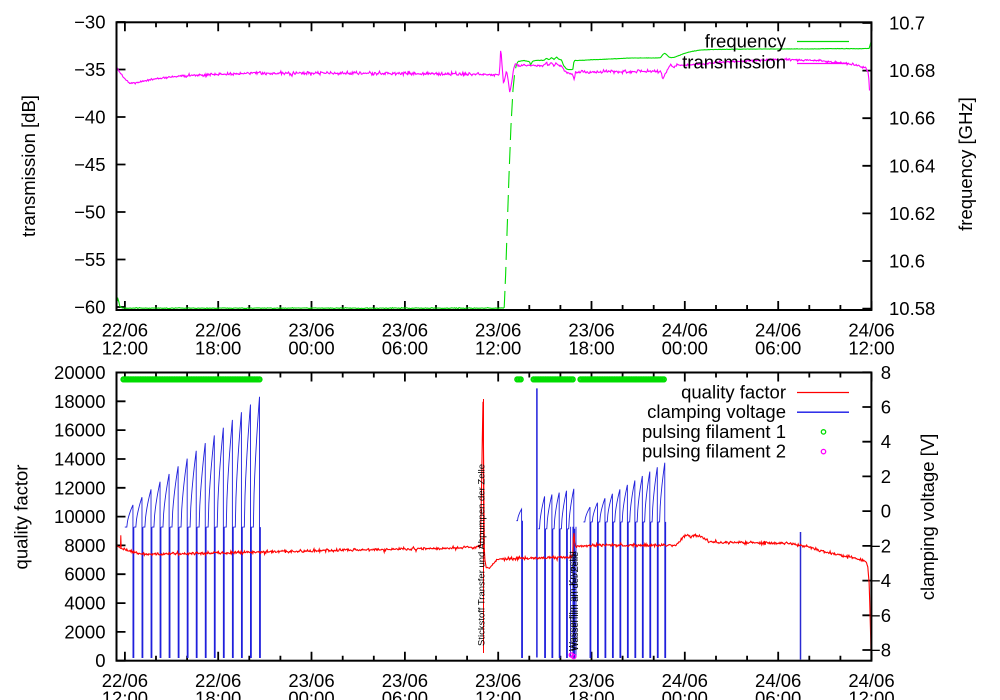  What do you see at coordinates (79, 401) in the screenshot?
I see `svg-text: 18000` at bounding box center [79, 401].